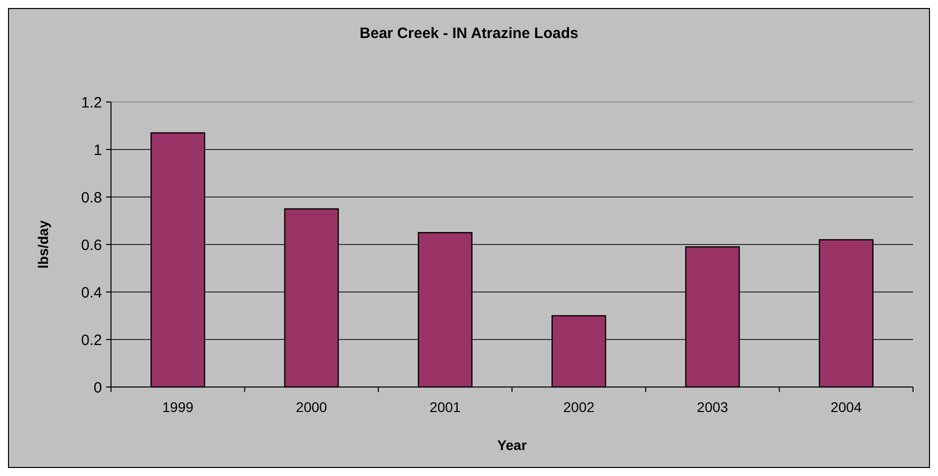 The image size is (938, 476). I want to click on y-tick-label: 0.8, so click(91, 197).